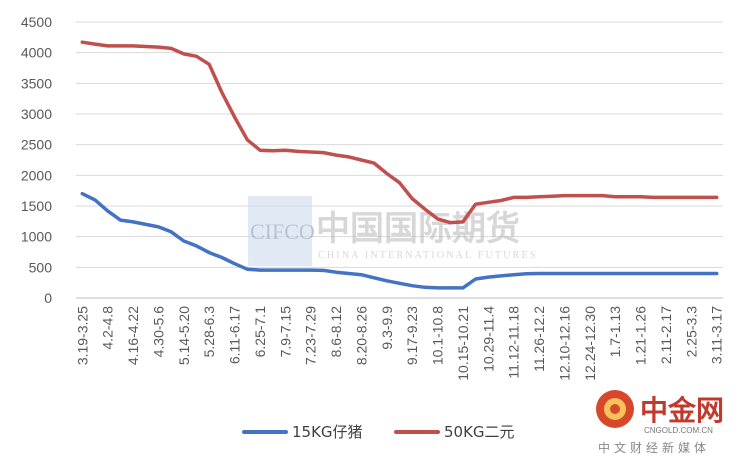 This screenshot has height=463, width=751. Describe the element at coordinates (36, 175) in the screenshot. I see `y-tick-label: 2000` at that location.